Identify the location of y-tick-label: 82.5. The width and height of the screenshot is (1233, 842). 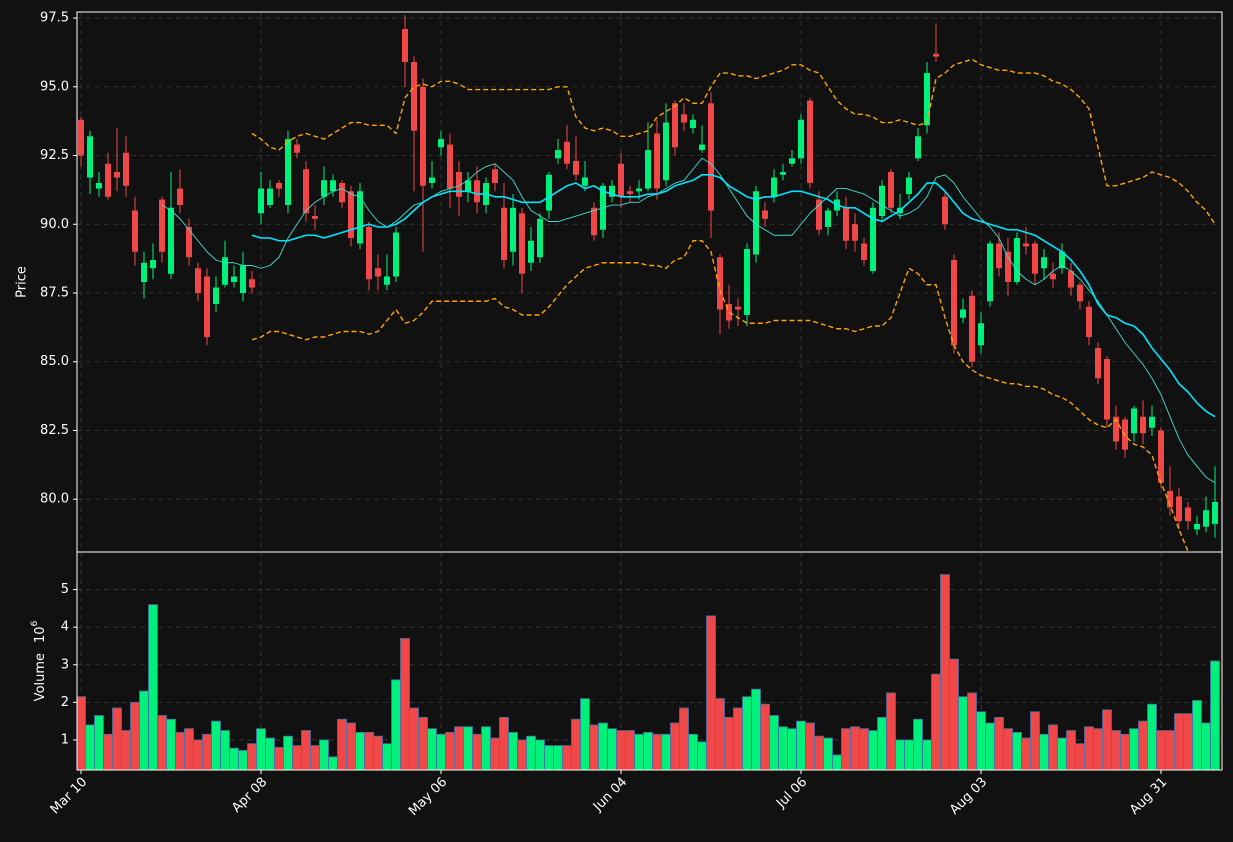
(54, 430).